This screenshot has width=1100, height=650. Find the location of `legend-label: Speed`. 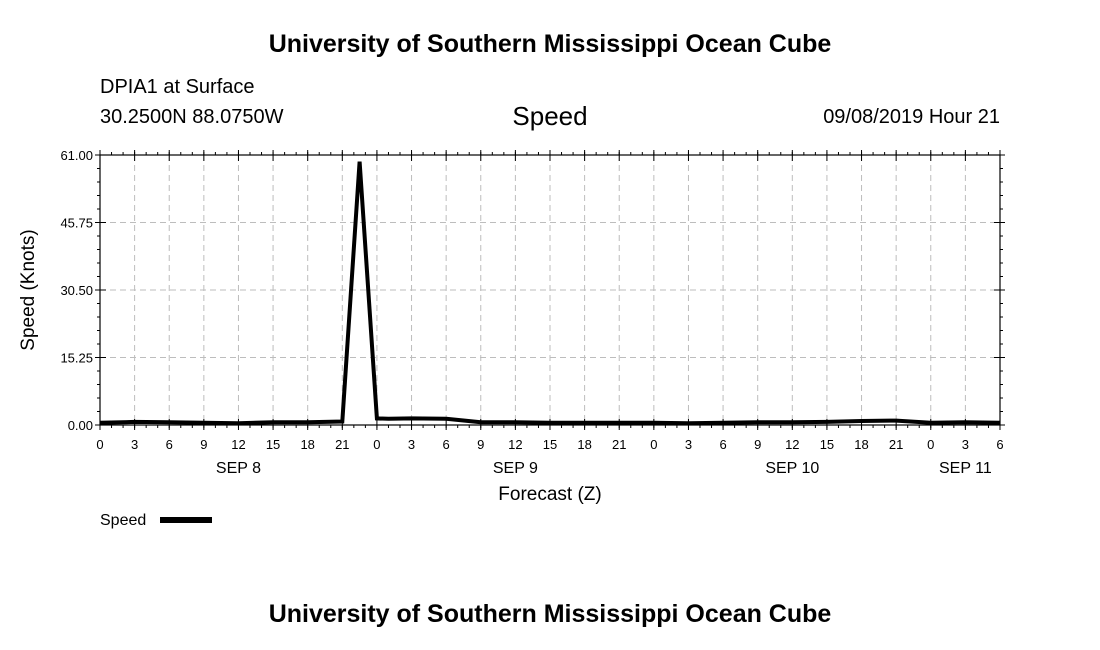

legend-label: Speed is located at coordinates (123, 520).